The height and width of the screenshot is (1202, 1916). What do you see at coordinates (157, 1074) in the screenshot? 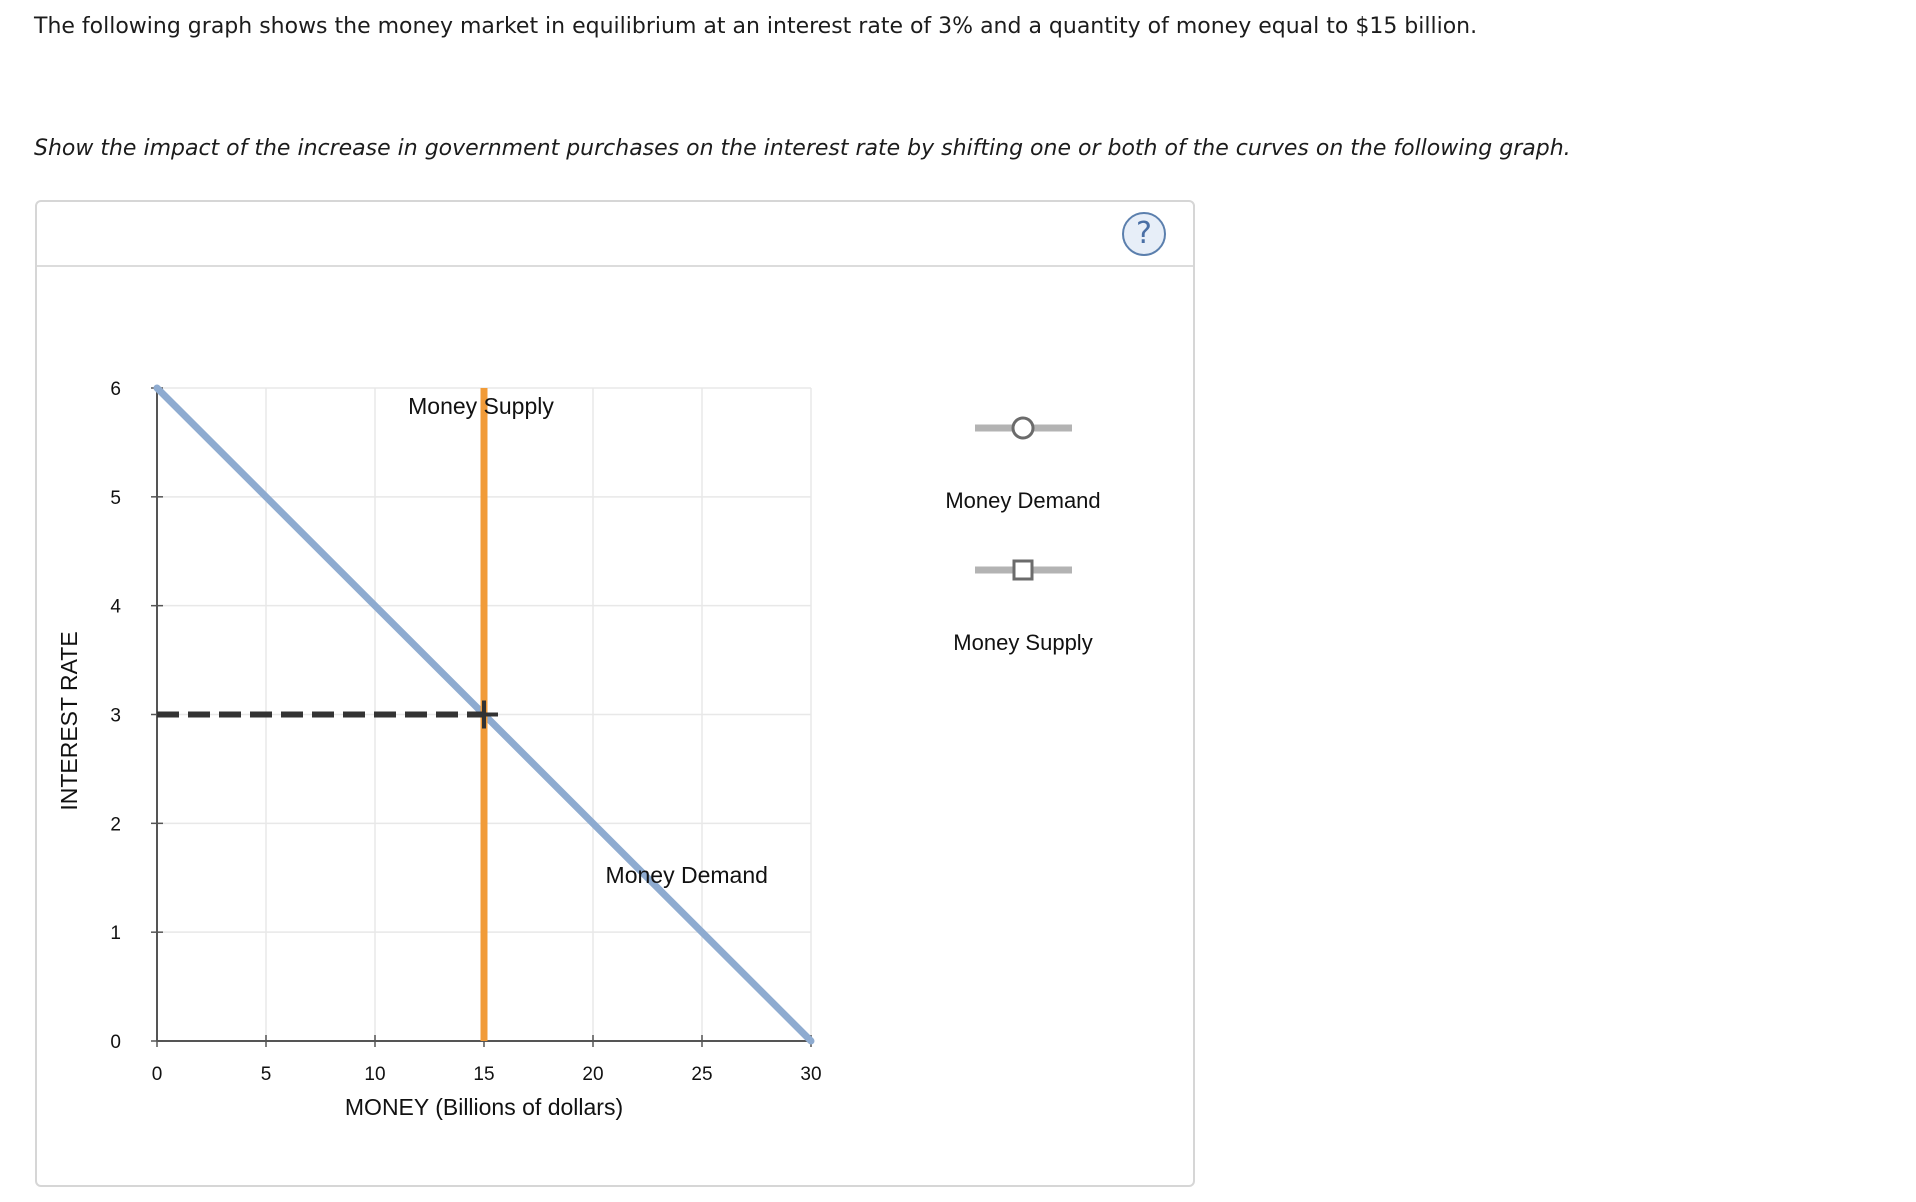
I see `x-tick-label-0: 0` at bounding box center [157, 1074].